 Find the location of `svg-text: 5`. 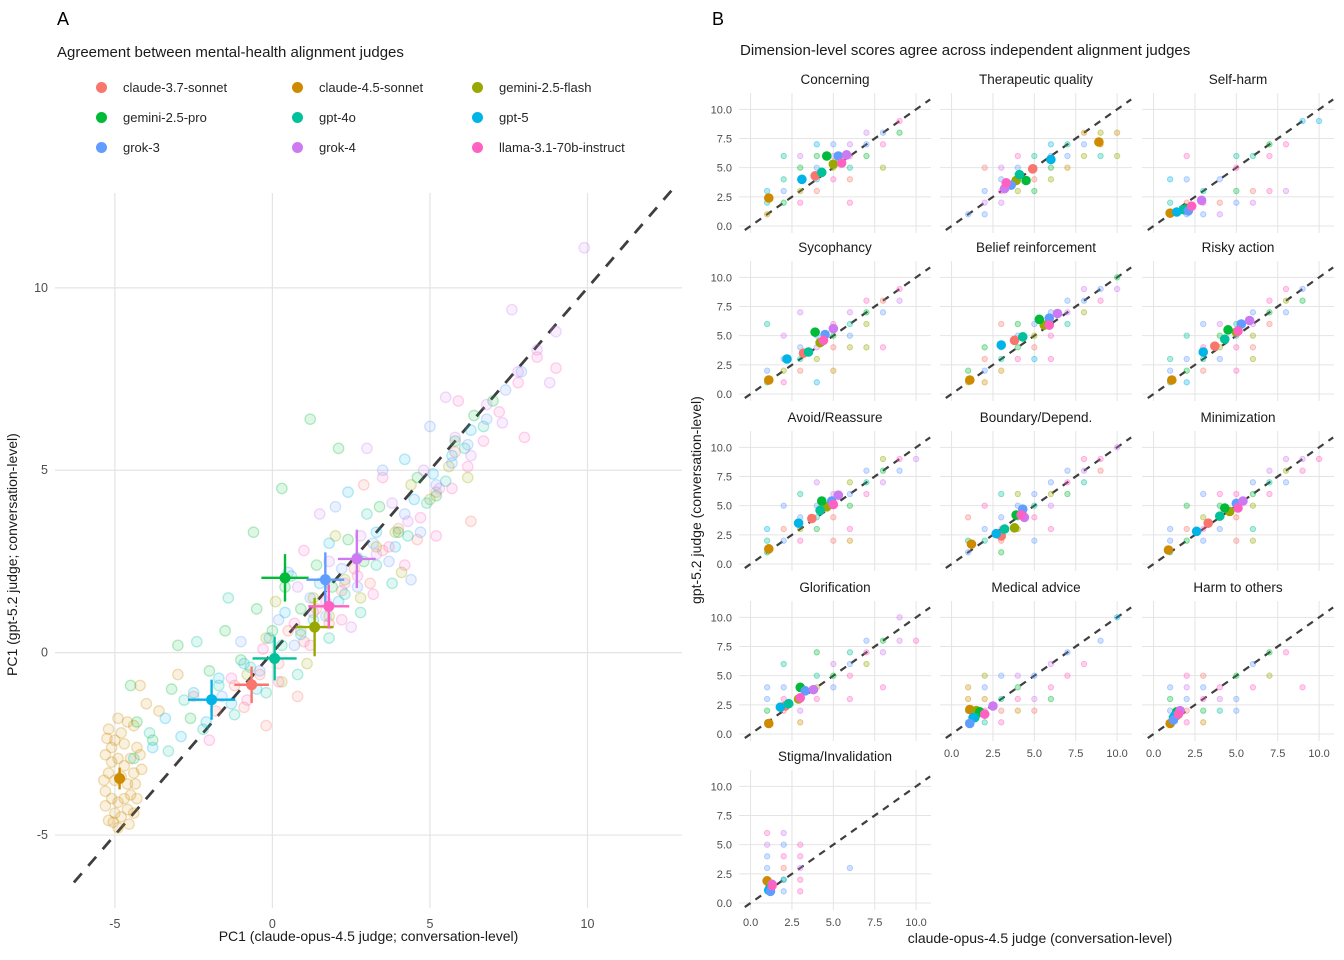

svg-text: 5 is located at coordinates (44, 470).